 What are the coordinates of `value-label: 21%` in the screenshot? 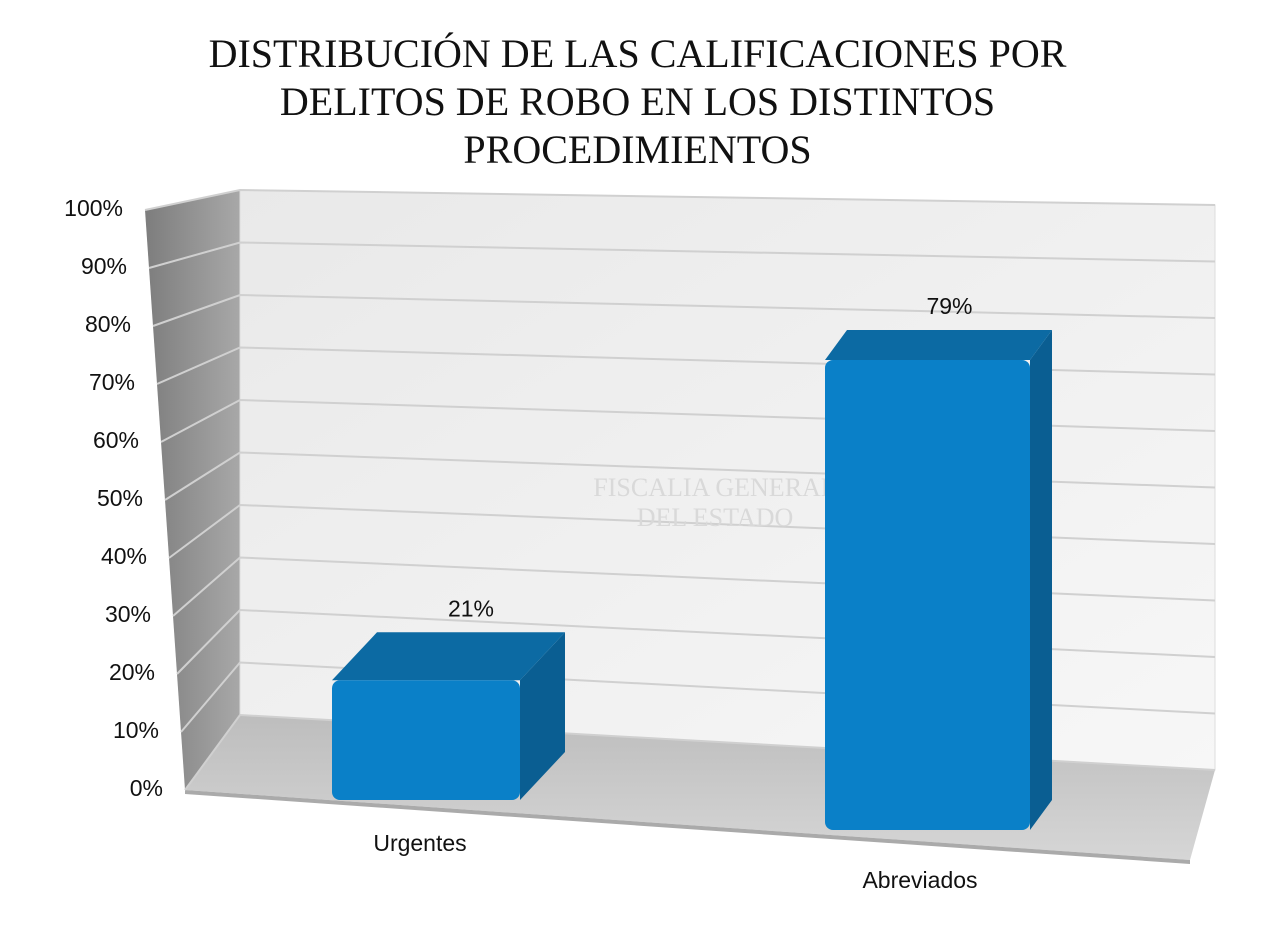 It's located at (471, 608).